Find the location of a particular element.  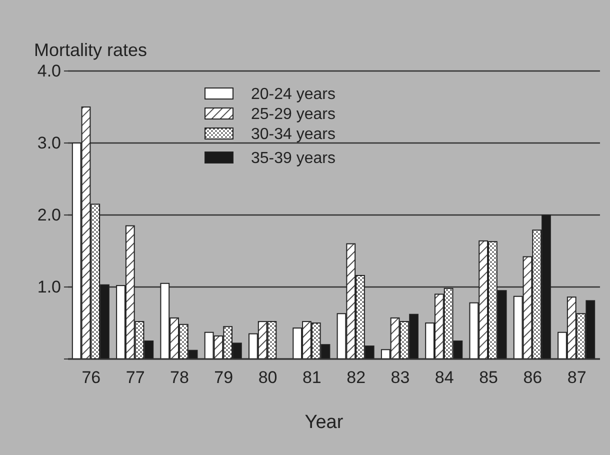

x-tick-label: 81 is located at coordinates (312, 378).